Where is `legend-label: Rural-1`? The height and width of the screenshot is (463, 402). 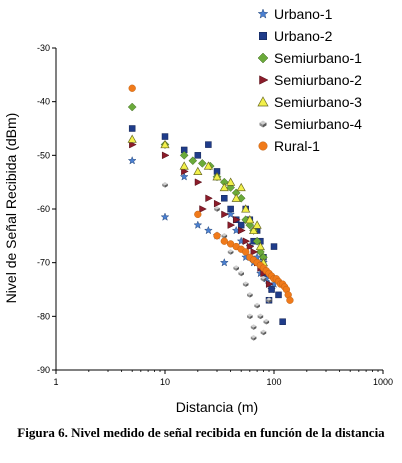 legend-label: Rural-1 is located at coordinates (297, 146).